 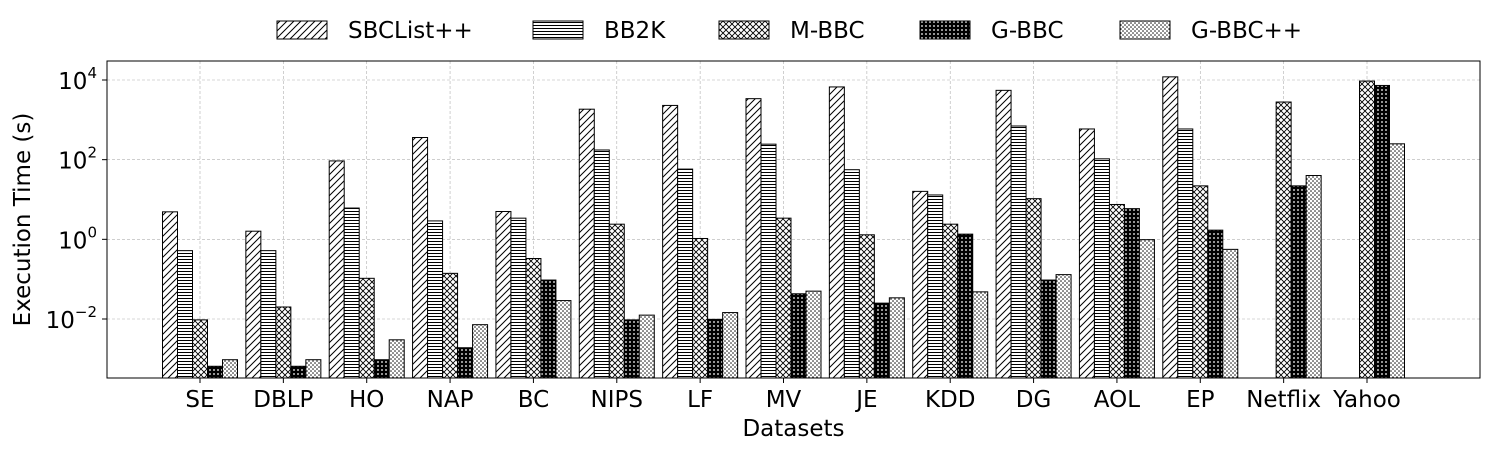 I want to click on bar-m-bbc-lf, so click(x=700, y=308).